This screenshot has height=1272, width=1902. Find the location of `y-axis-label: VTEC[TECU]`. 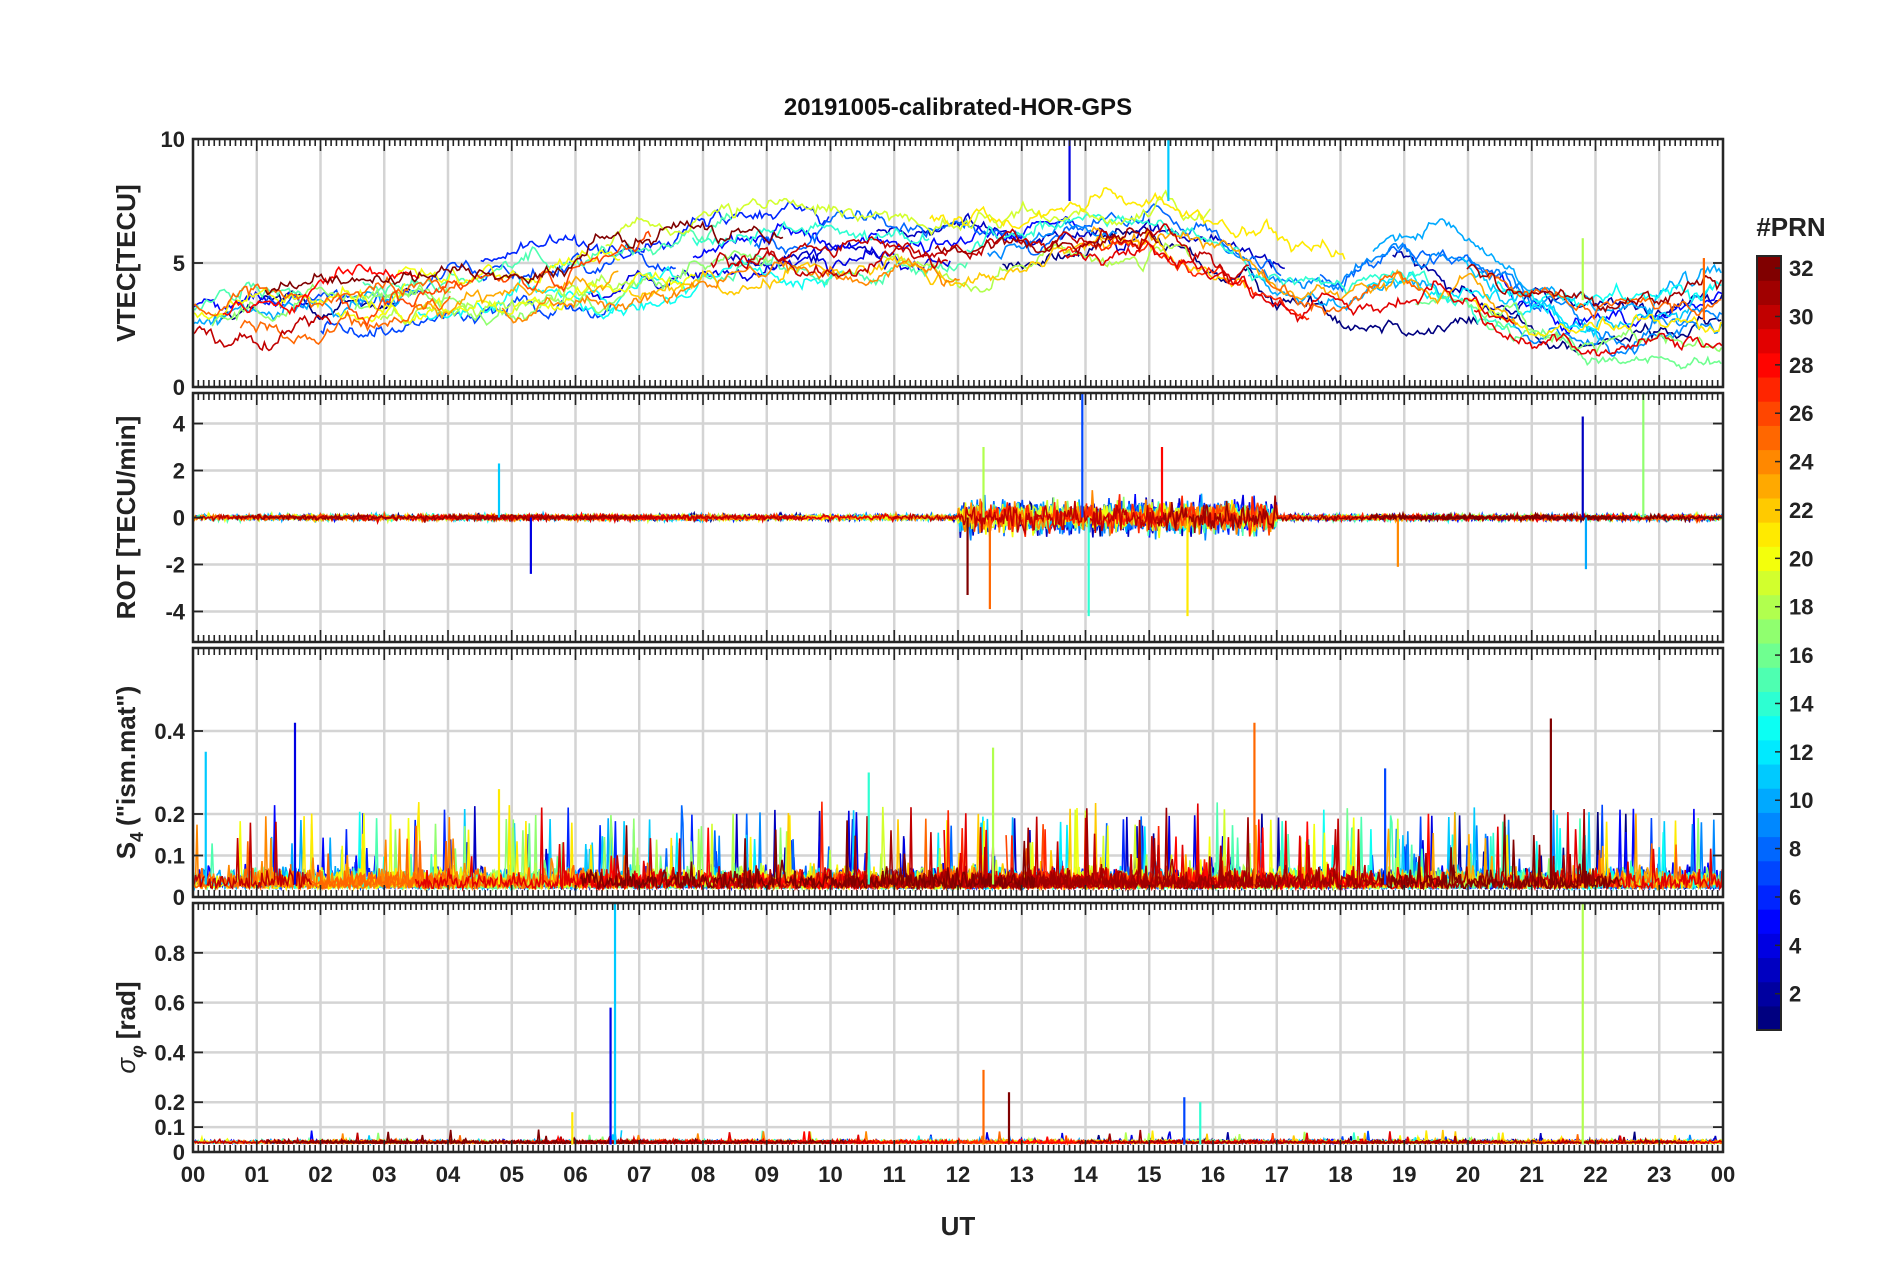

y-axis-label: VTEC[TECU] is located at coordinates (126, 262).